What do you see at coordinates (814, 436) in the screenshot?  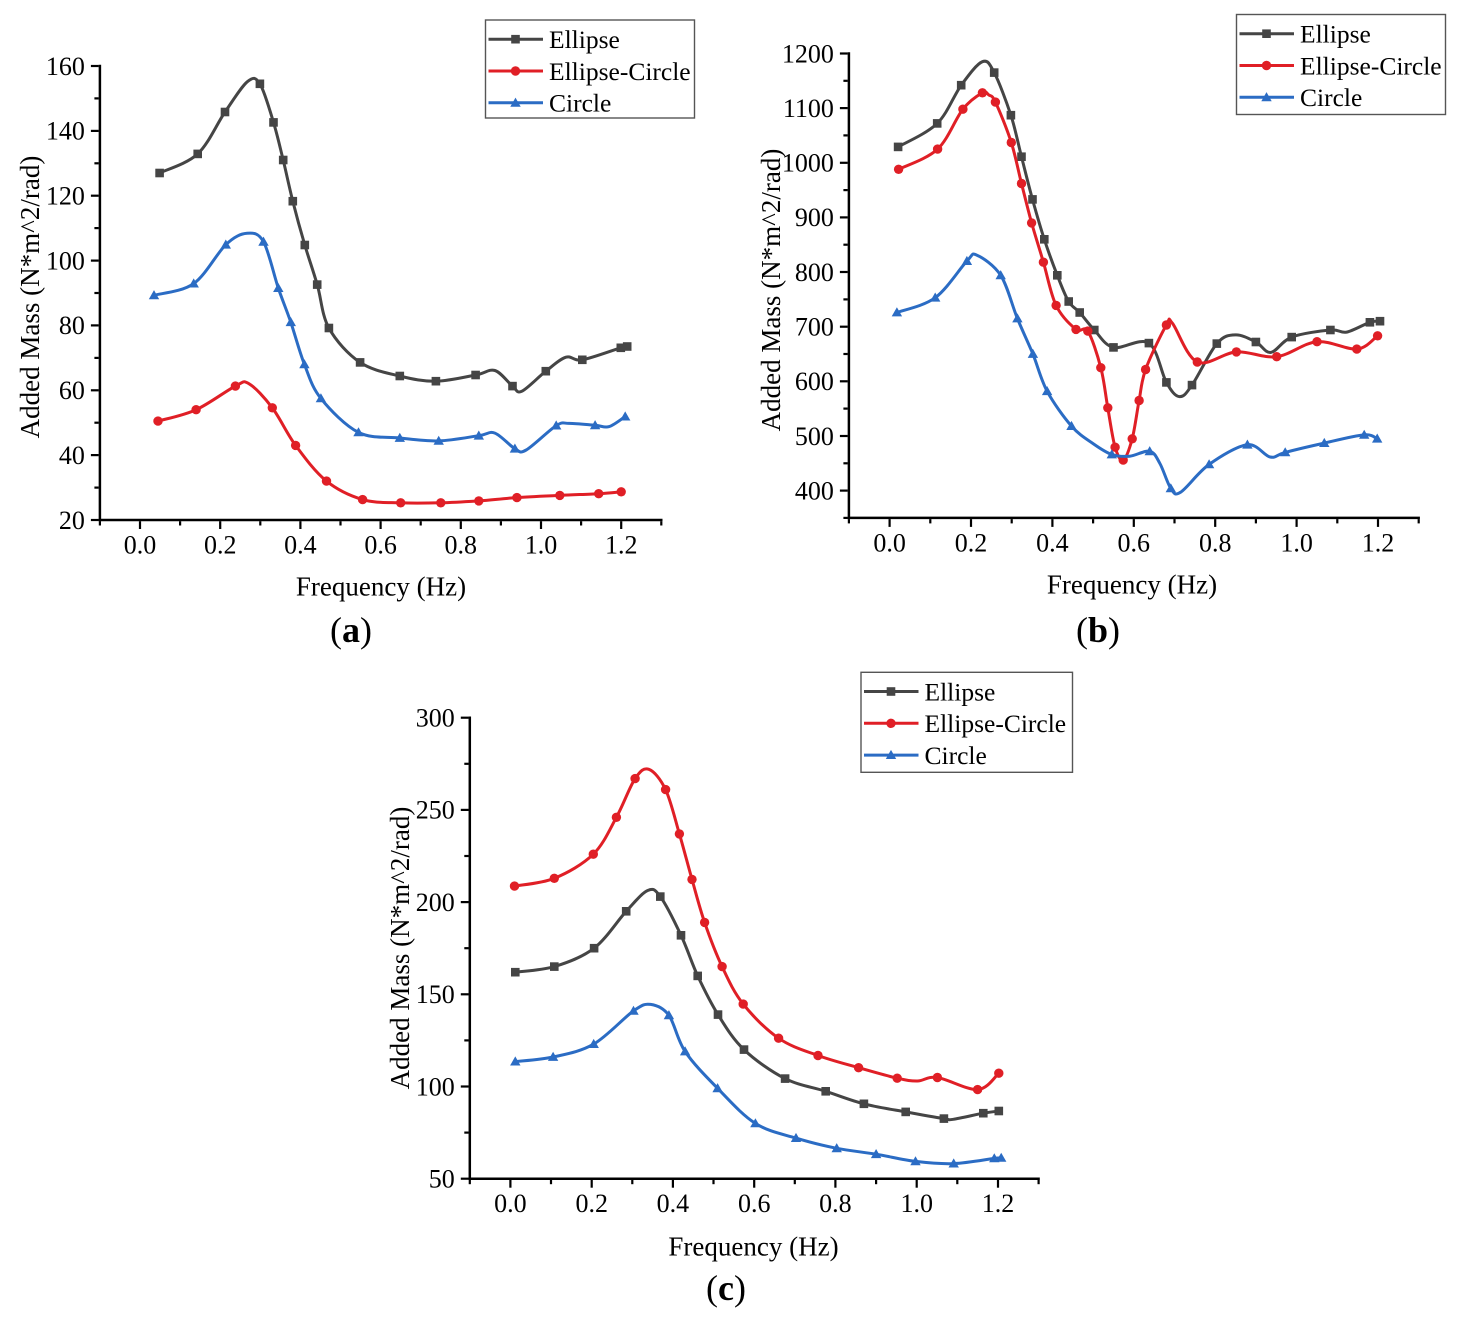 I see `svg-text: 500` at bounding box center [814, 436].